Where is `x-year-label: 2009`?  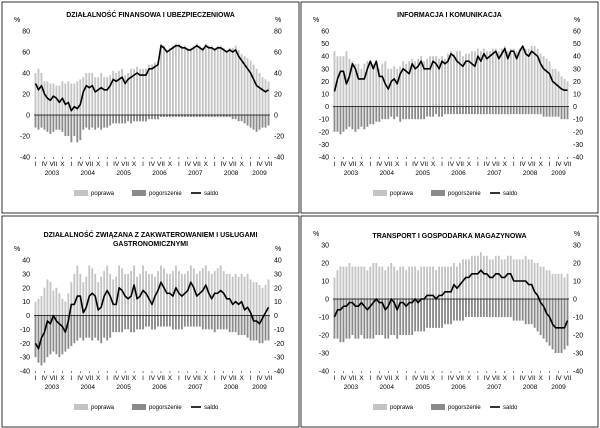 x-year-label: 2009 is located at coordinates (558, 173).